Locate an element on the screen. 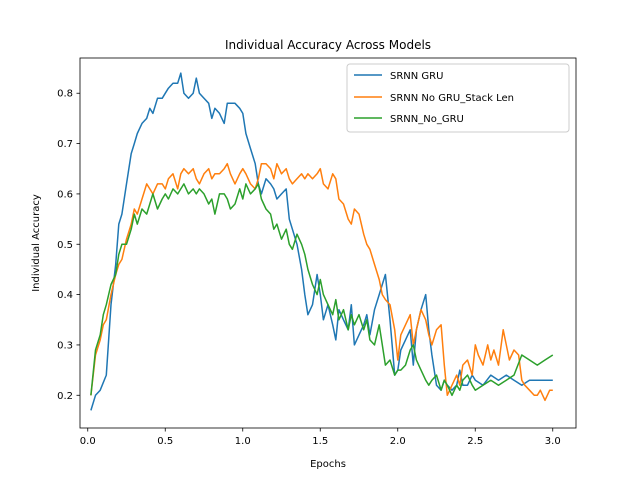 The width and height of the screenshot is (640, 480). x-tick-label: 1.0 is located at coordinates (243, 441).